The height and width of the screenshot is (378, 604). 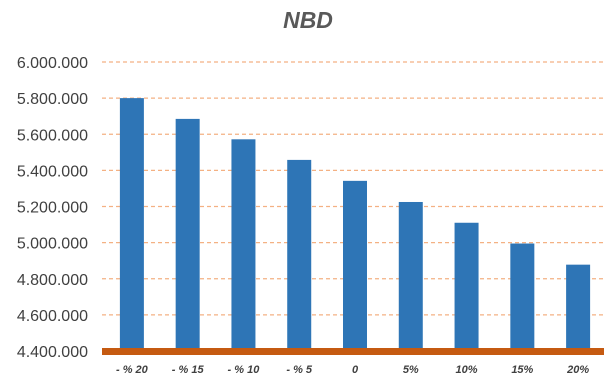 What do you see at coordinates (52, 316) in the screenshot?
I see `y-tick-label: 4.600.000` at bounding box center [52, 316].